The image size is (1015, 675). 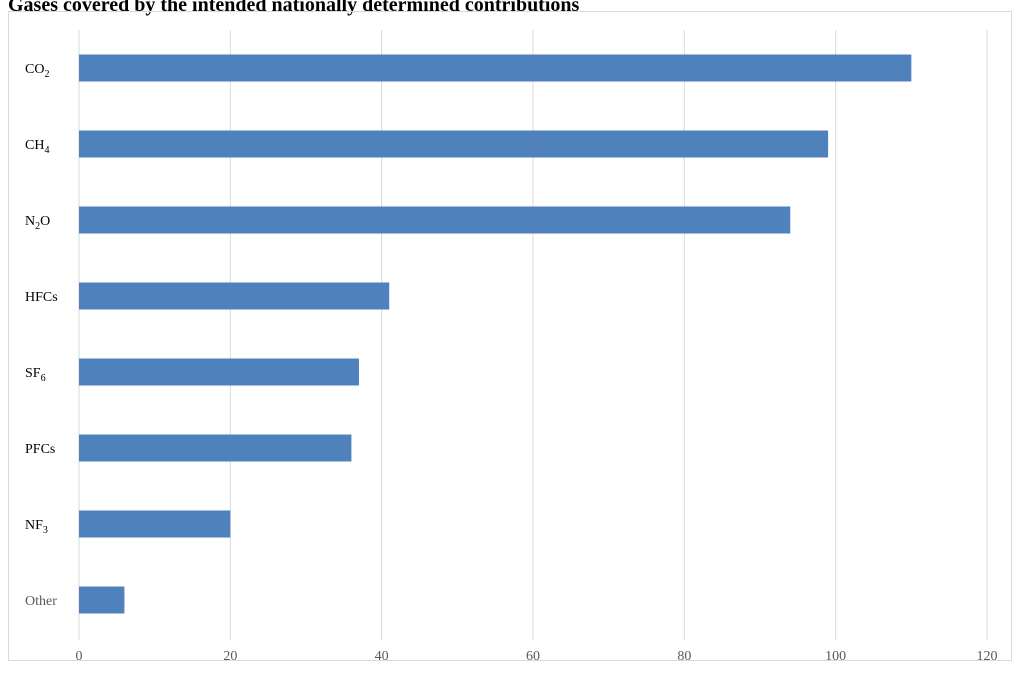 I want to click on category-label-nf: NF3, so click(x=36, y=527).